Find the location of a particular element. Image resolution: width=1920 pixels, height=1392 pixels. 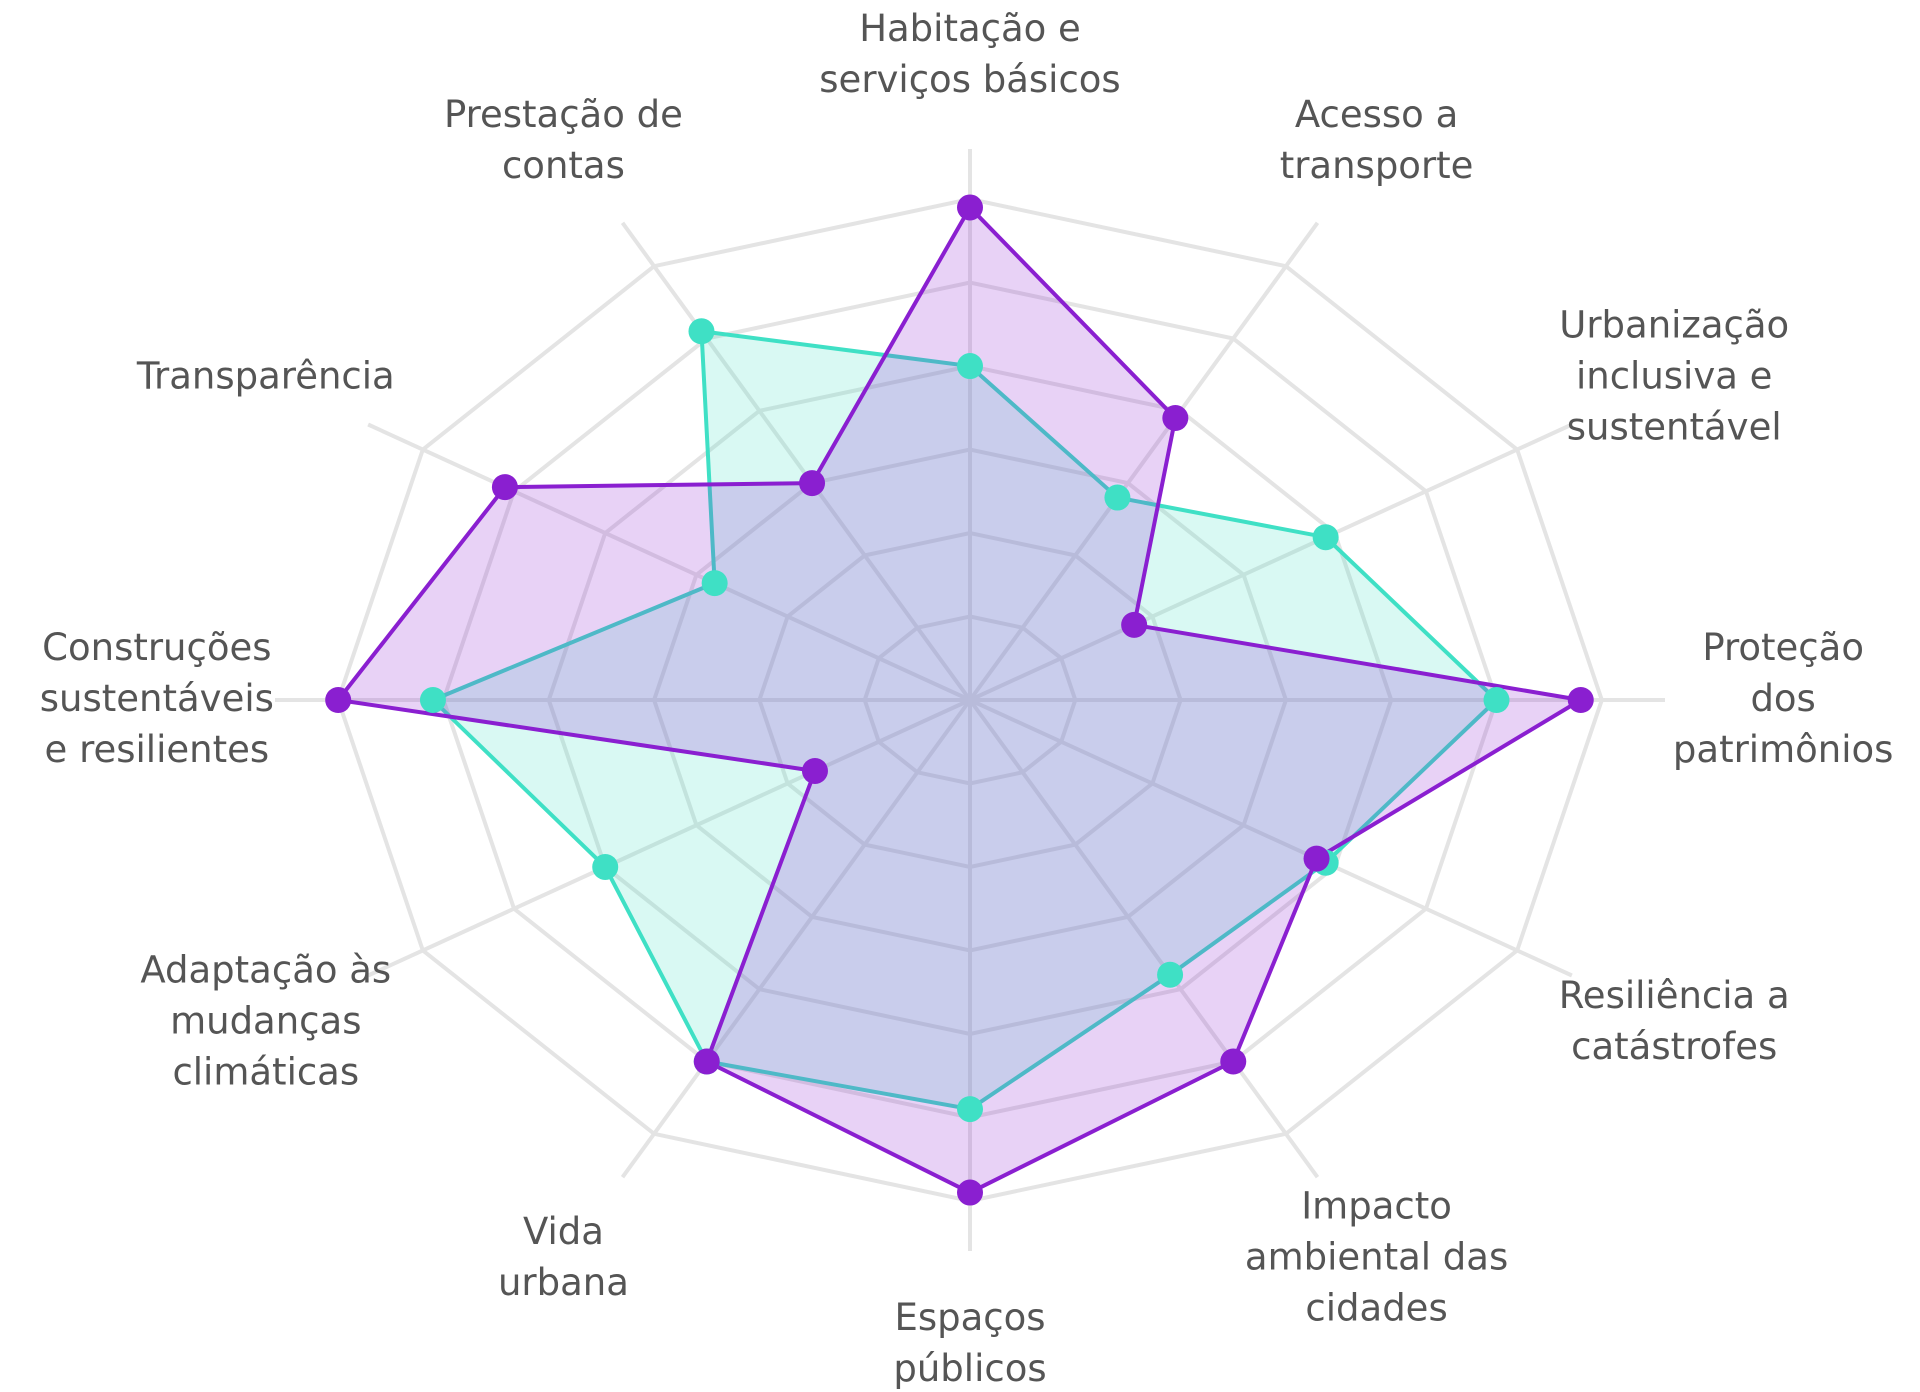

axis-label-line: Urbanização is located at coordinates (1674, 324).